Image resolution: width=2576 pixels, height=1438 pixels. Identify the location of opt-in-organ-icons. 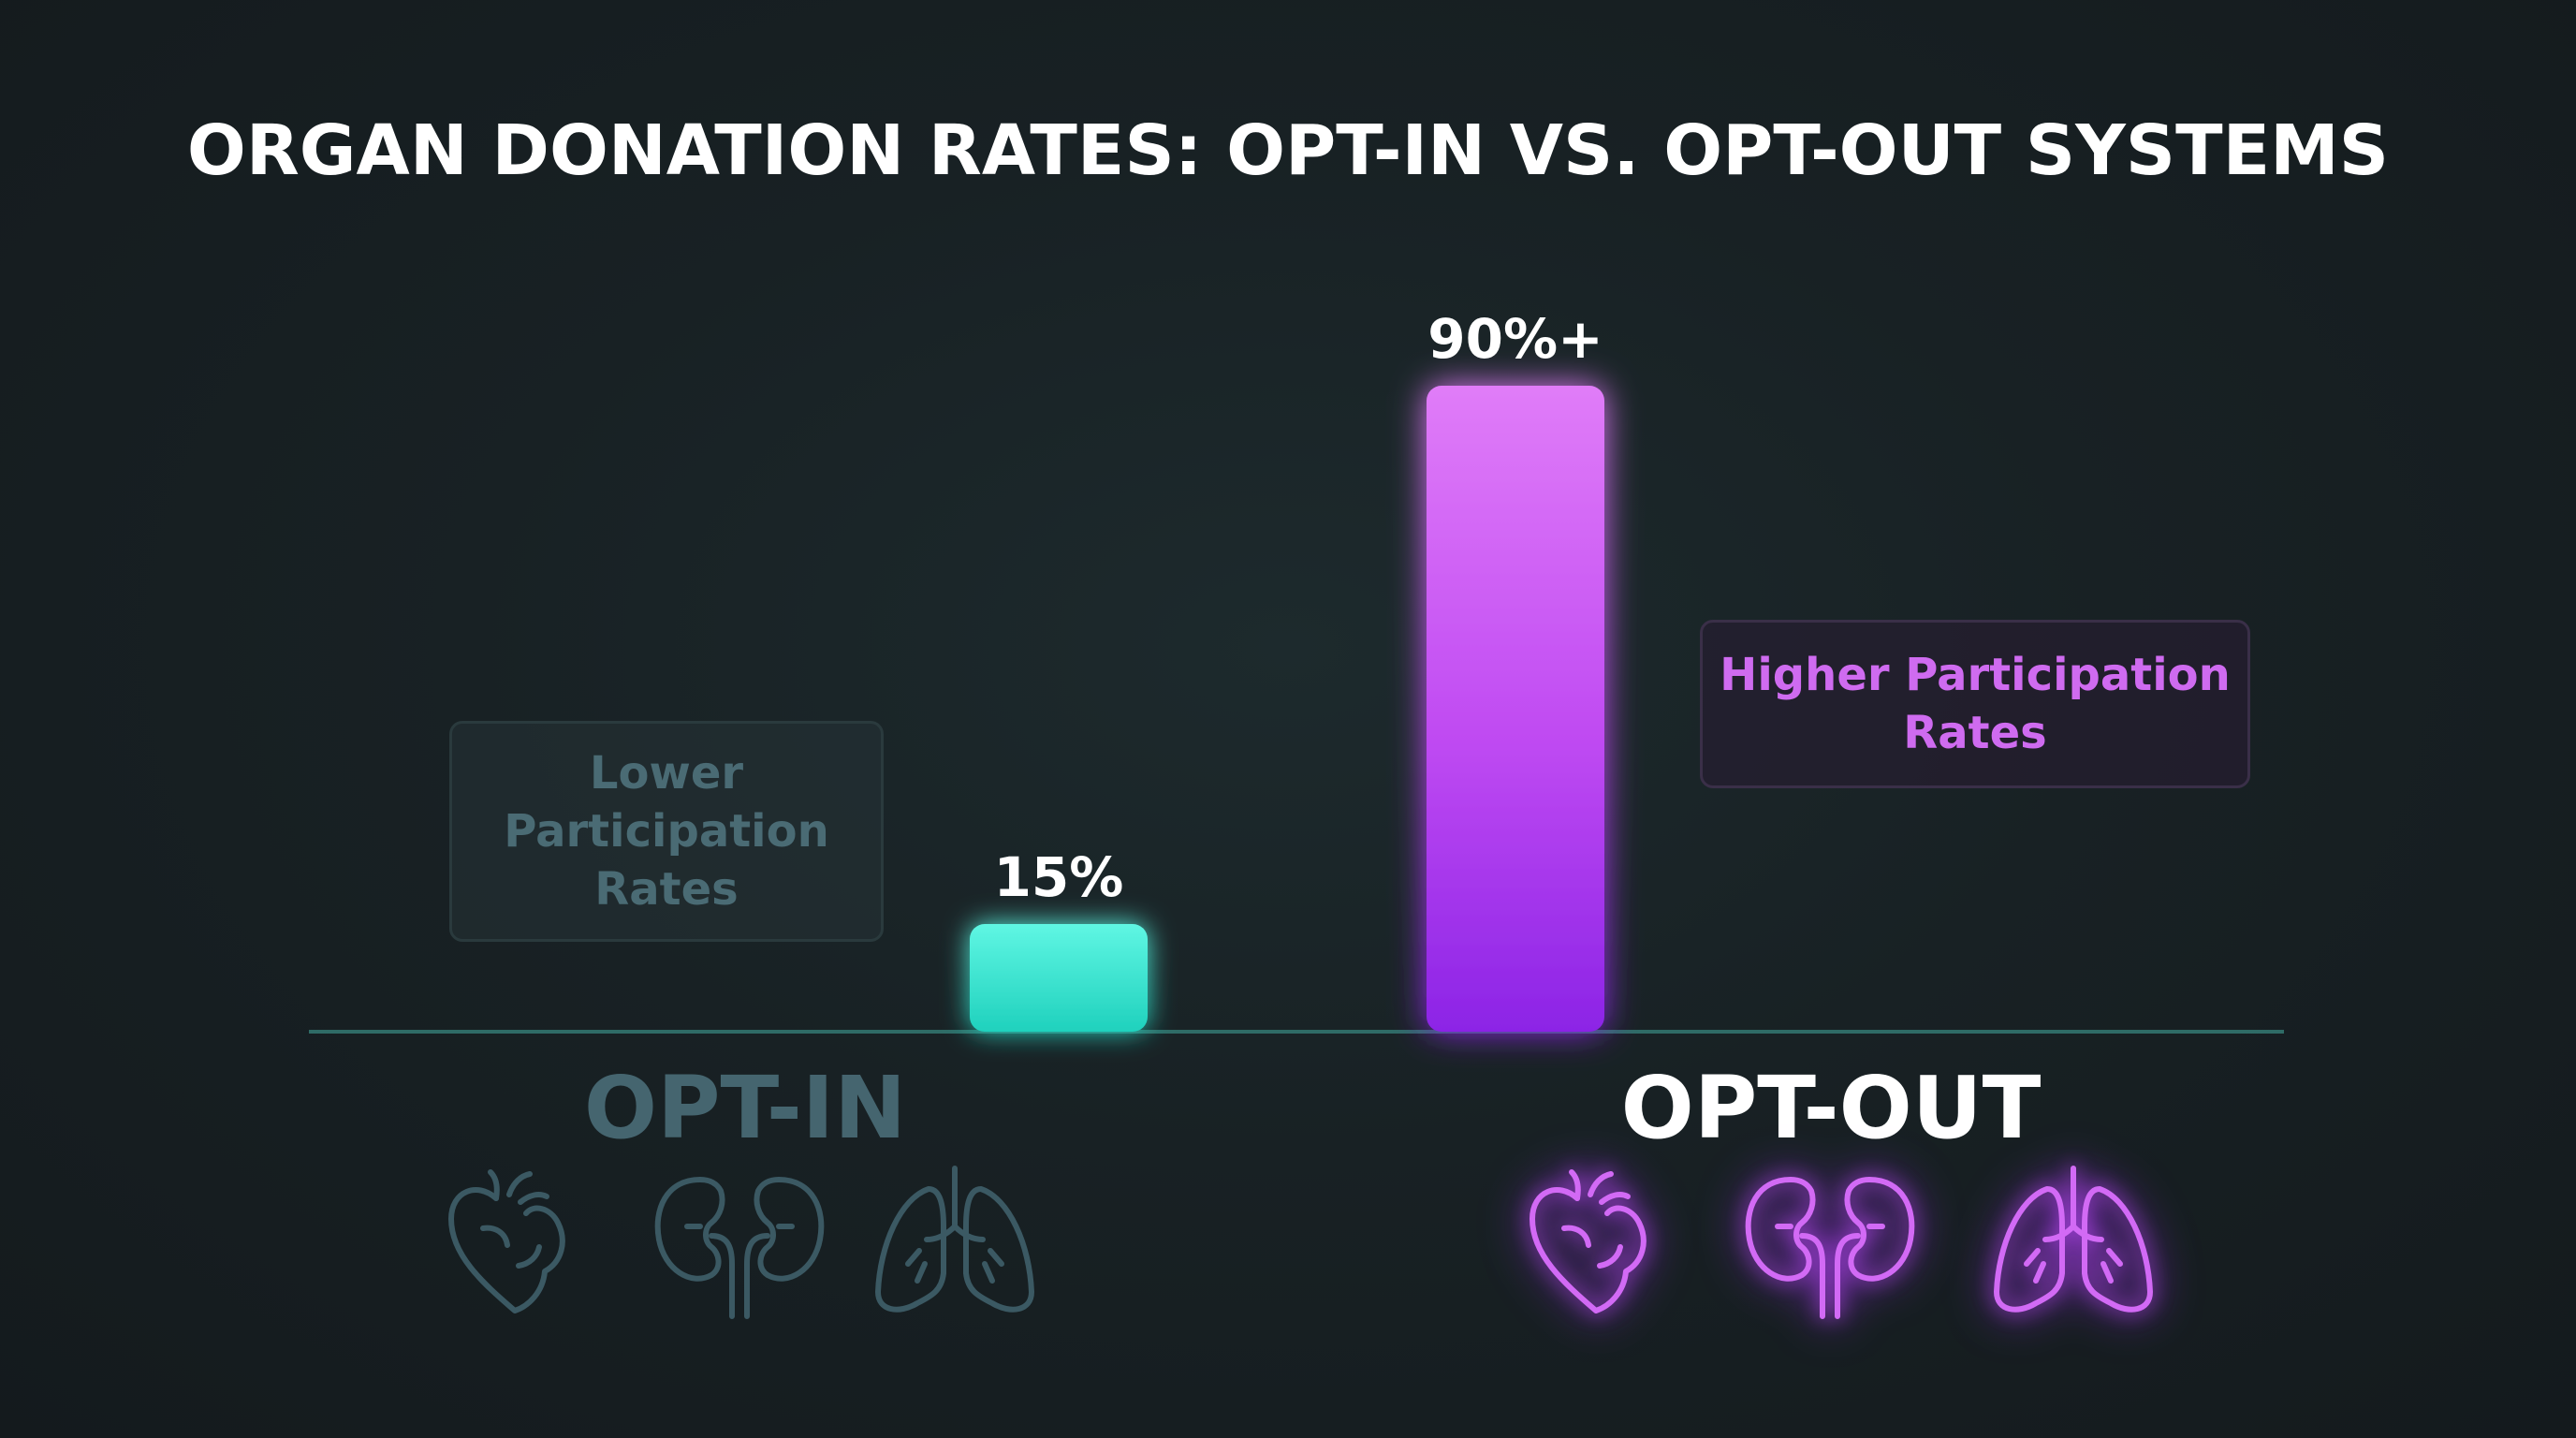
(749, 1245).